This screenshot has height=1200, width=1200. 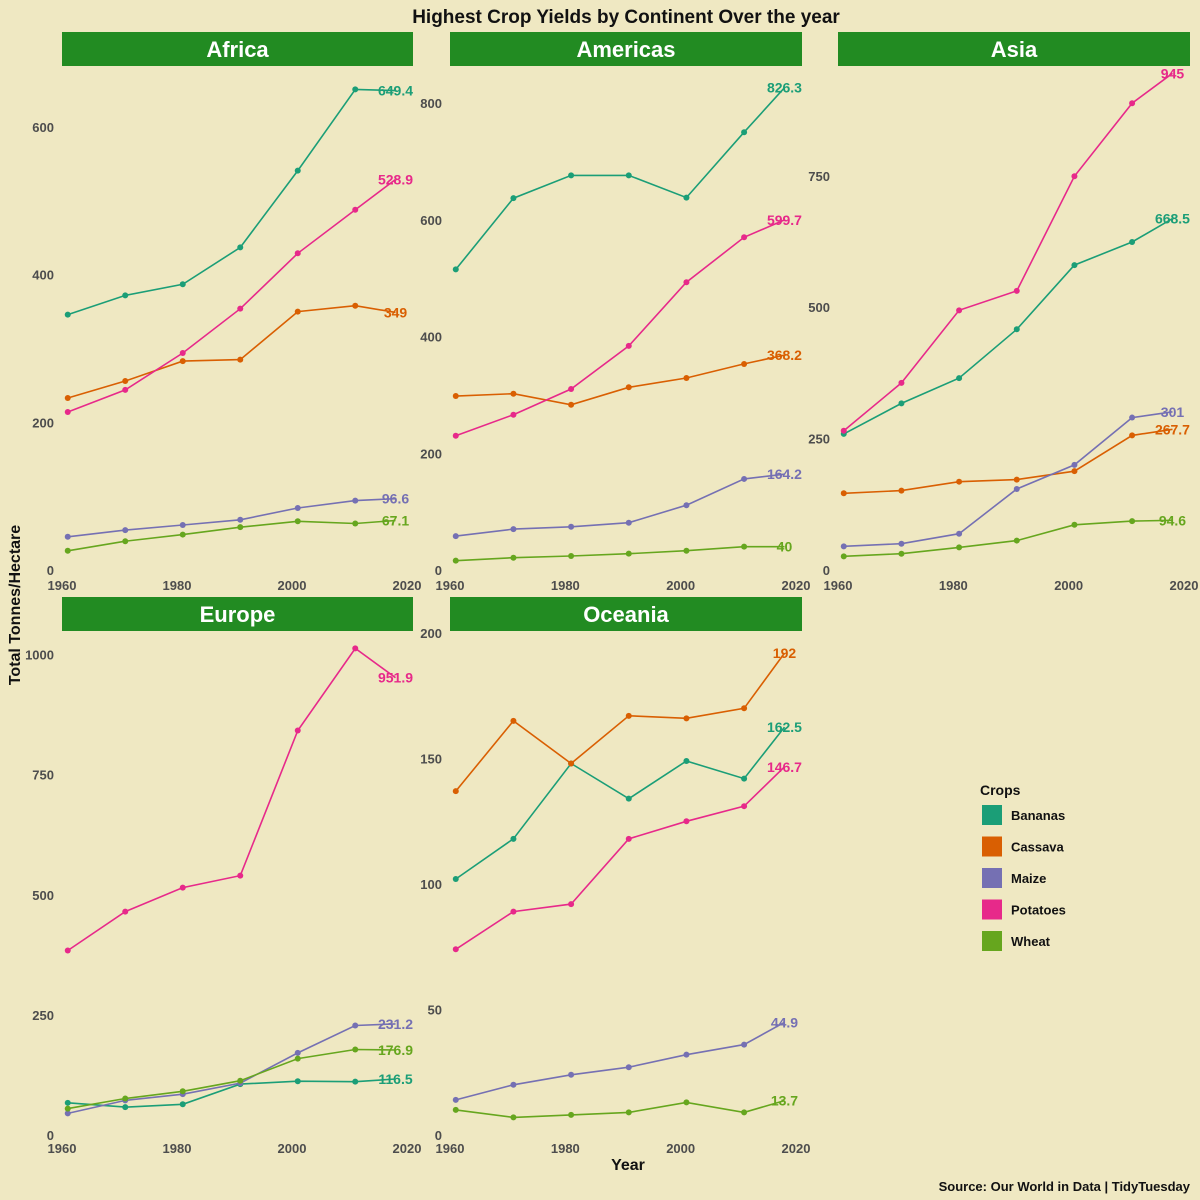 I want to click on end-label-cassava: 192, so click(x=785, y=653).